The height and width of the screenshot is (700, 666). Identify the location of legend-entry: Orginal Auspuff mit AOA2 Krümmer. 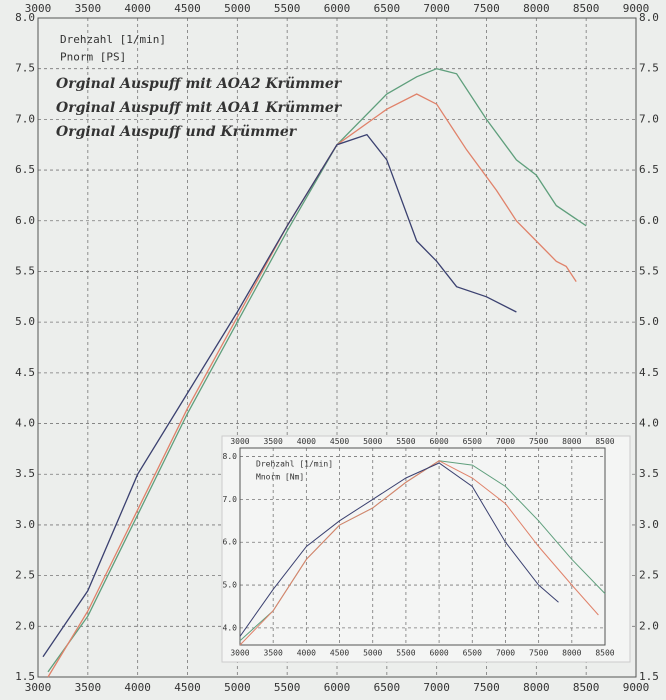
(199, 84).